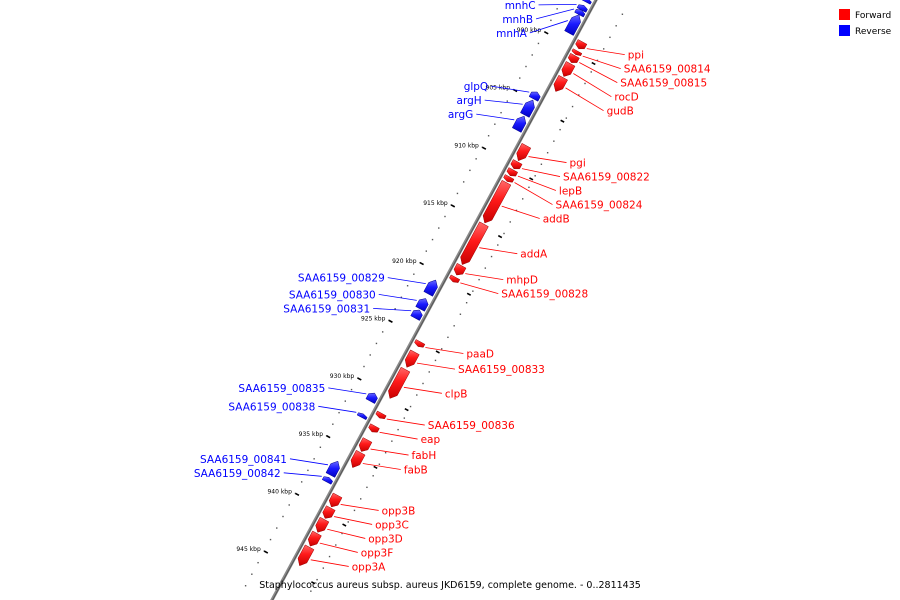 The height and width of the screenshot is (600, 900). I want to click on gene-label: SAA6159_00841, so click(243, 460).